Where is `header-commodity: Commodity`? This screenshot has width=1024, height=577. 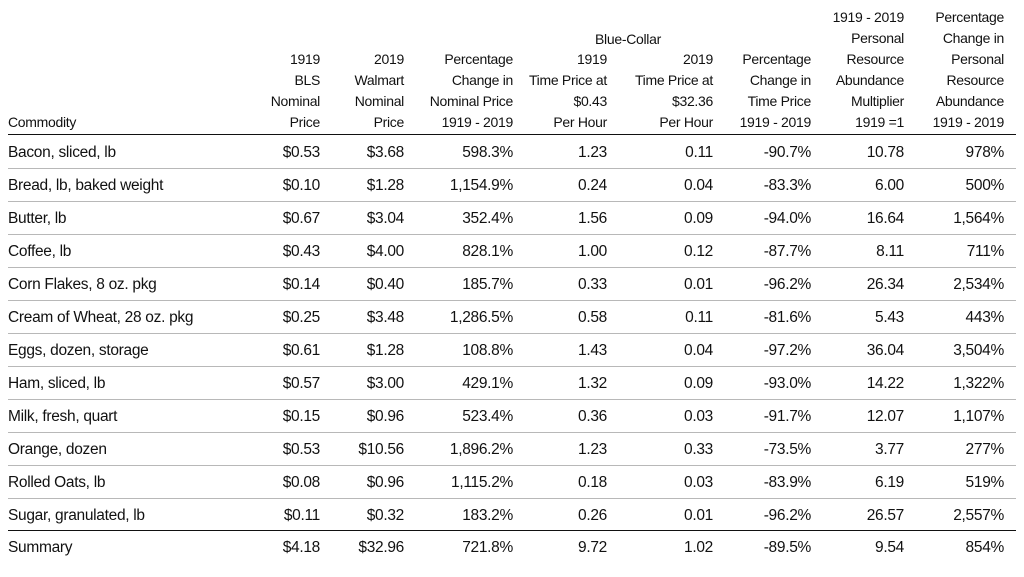 header-commodity: Commodity is located at coordinates (42, 122).